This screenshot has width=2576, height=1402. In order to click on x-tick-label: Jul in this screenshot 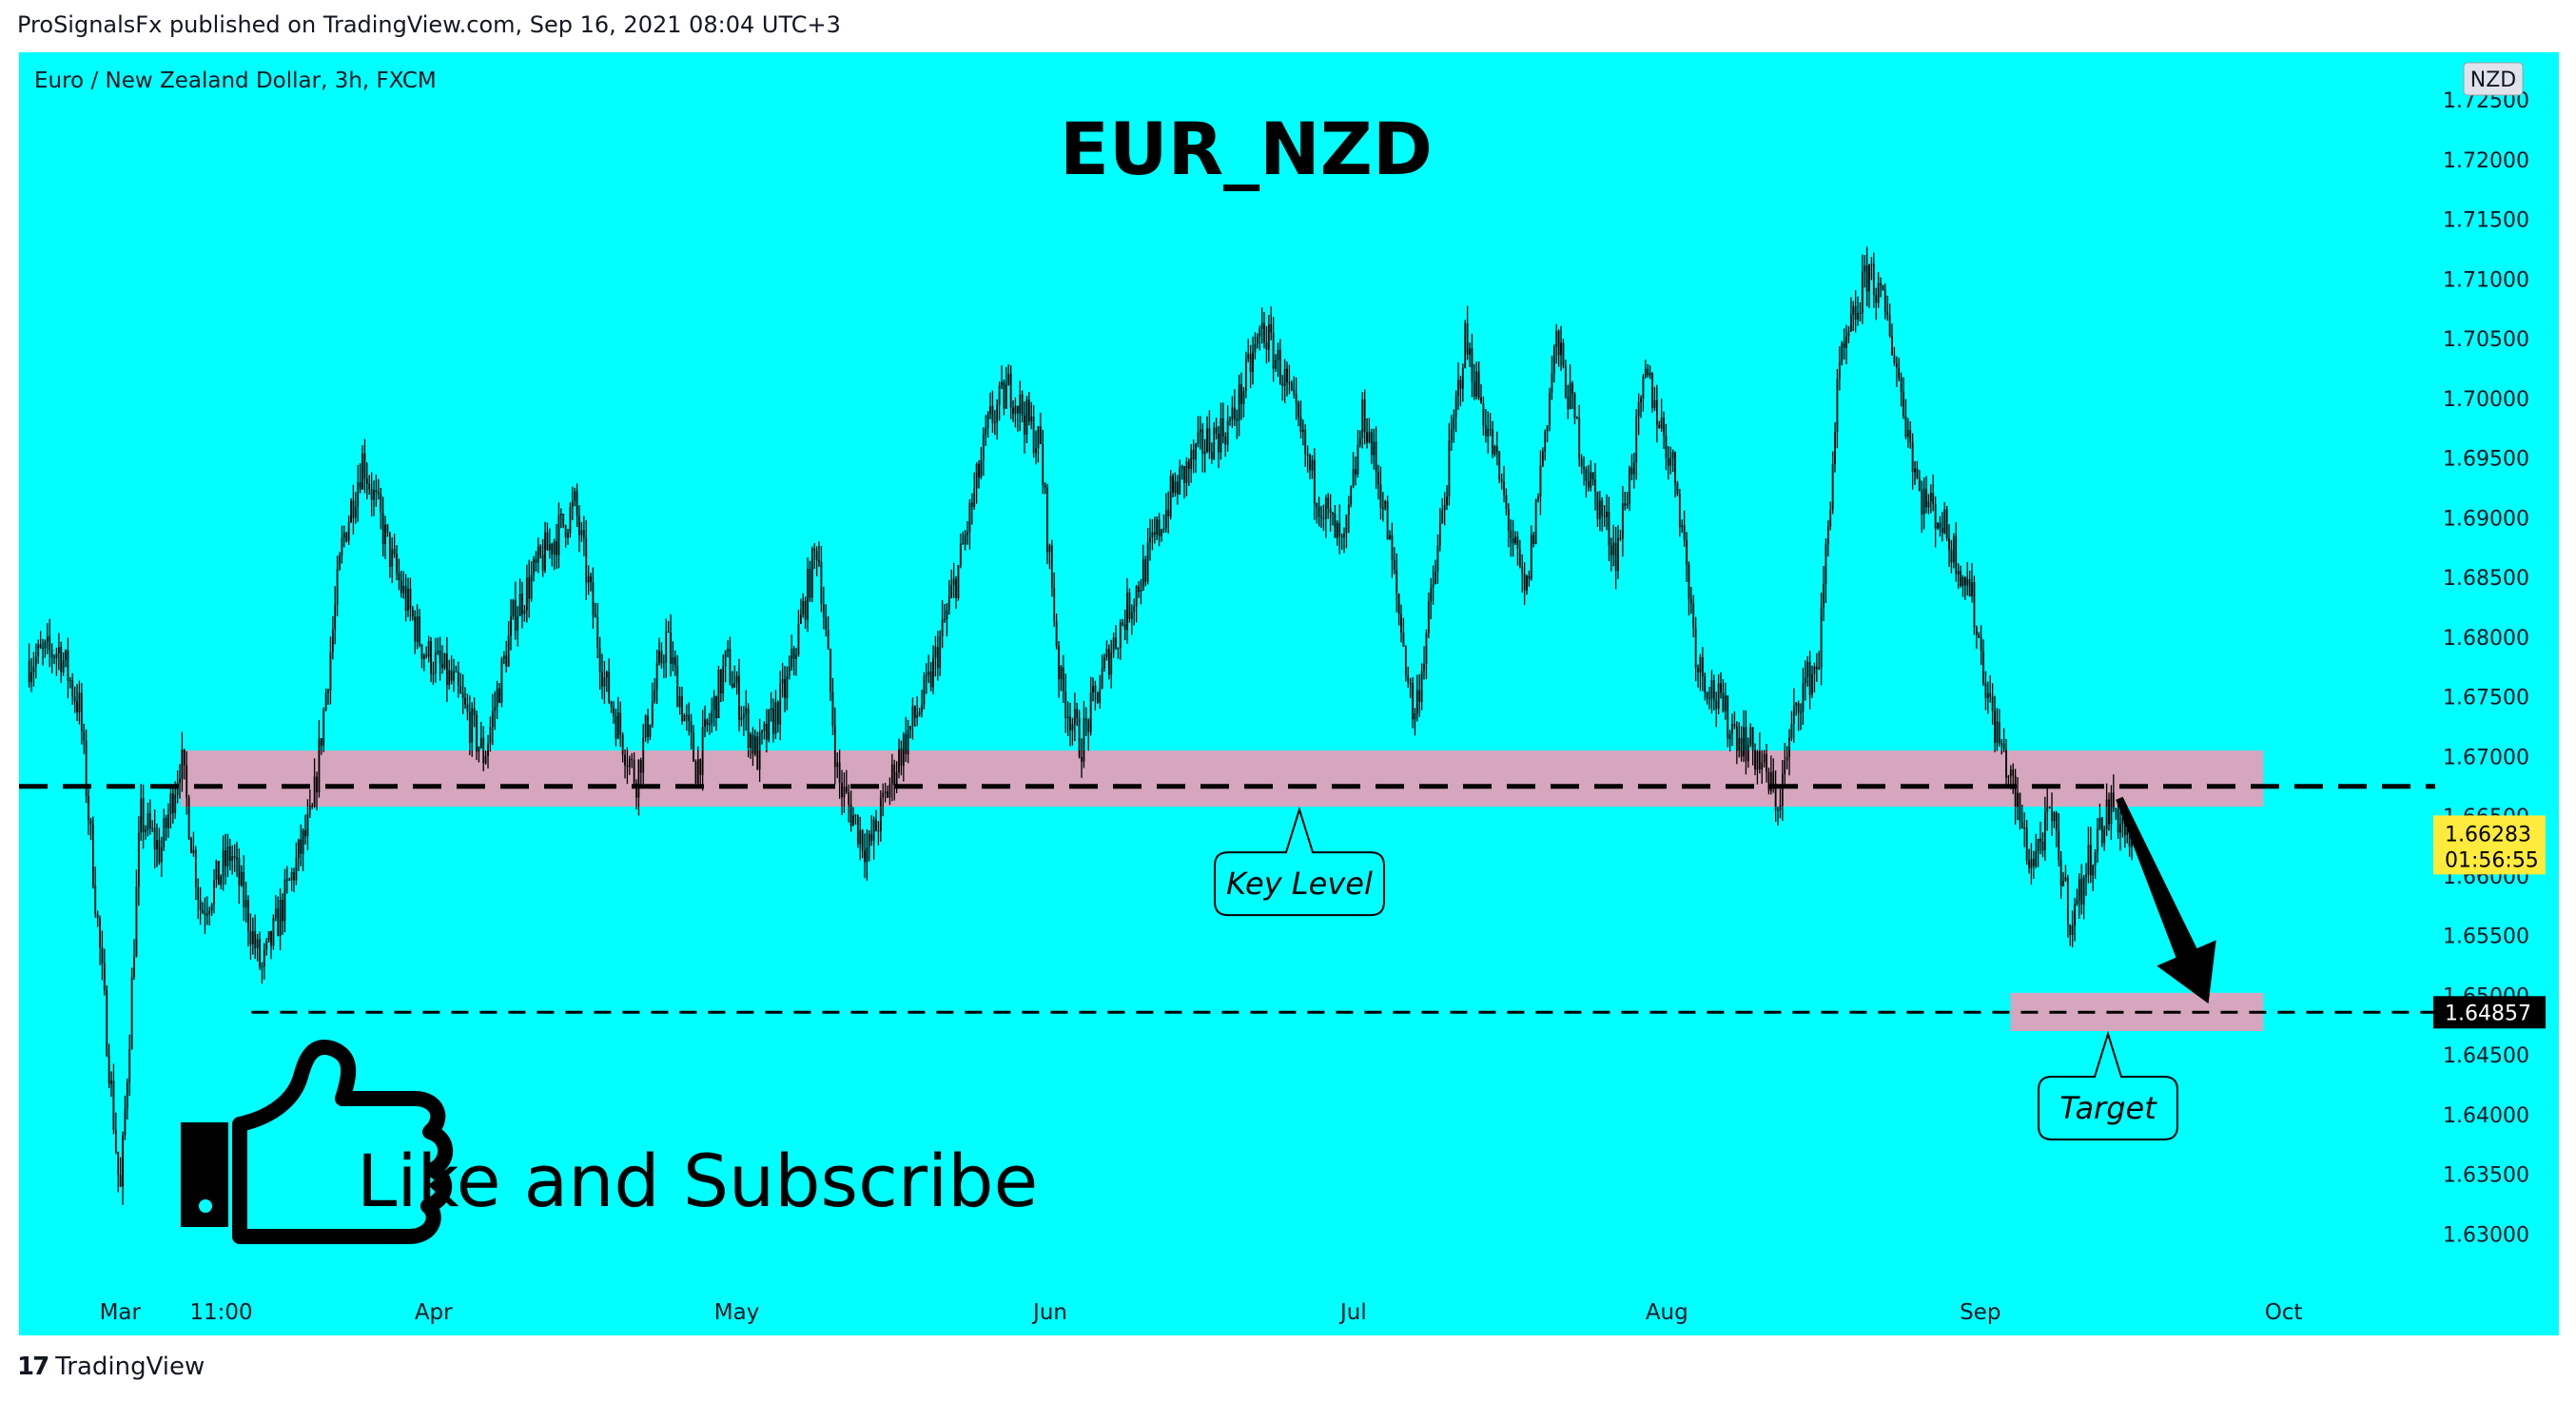, I will do `click(1353, 1312)`.